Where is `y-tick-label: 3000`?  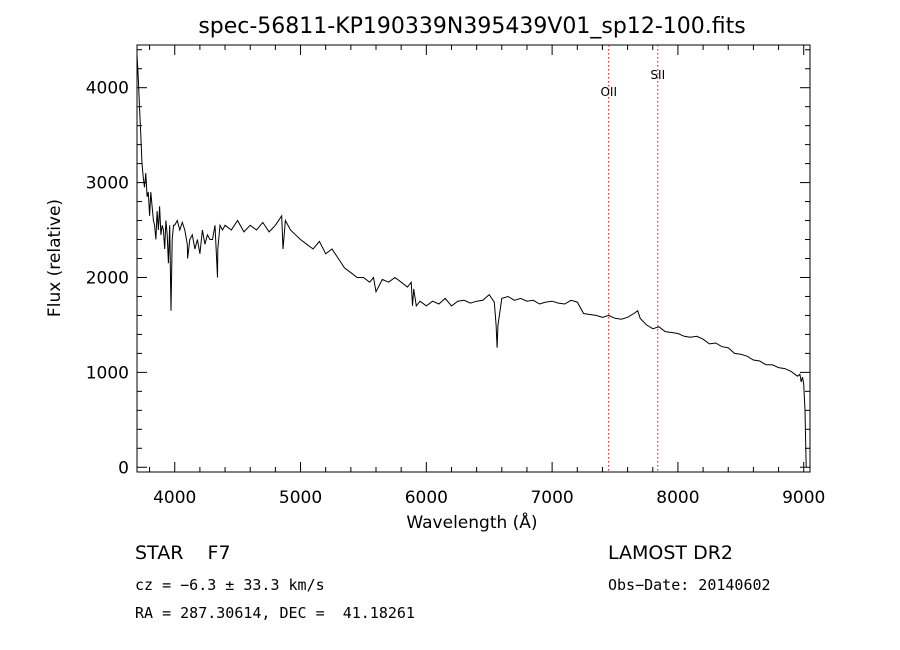 y-tick-label: 3000 is located at coordinates (107, 184).